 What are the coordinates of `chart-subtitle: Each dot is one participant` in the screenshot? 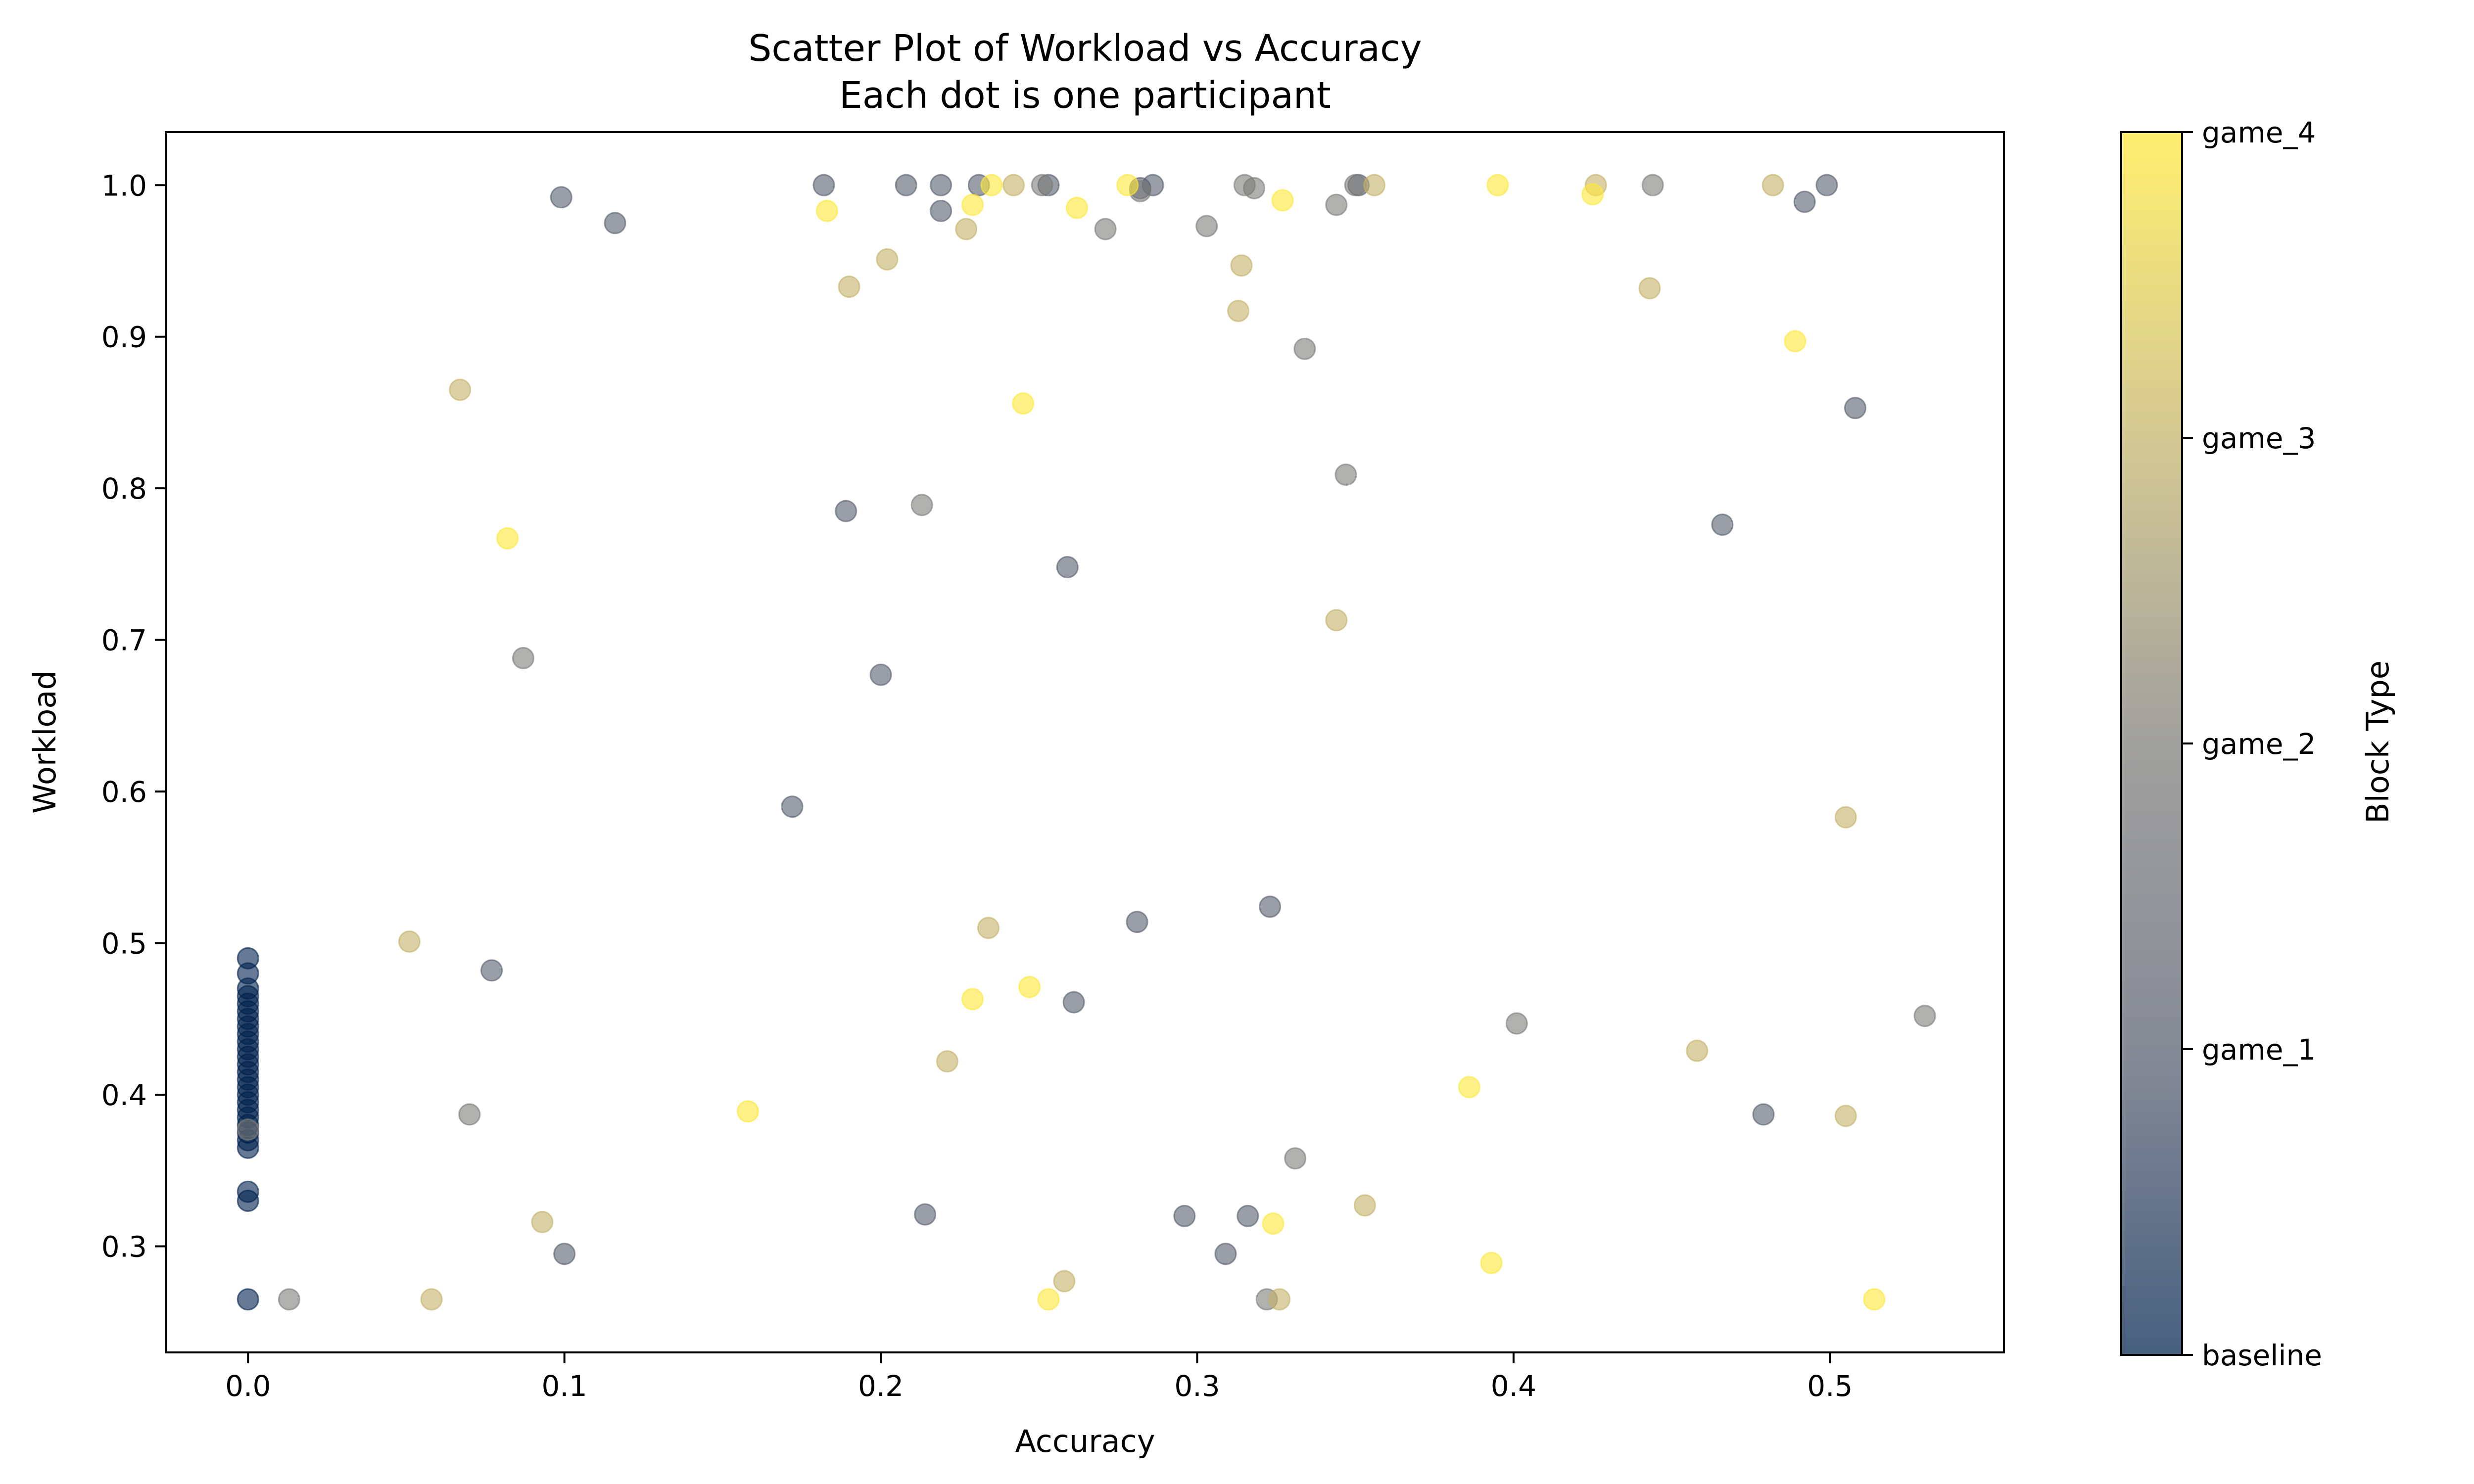 It's located at (1085, 95).